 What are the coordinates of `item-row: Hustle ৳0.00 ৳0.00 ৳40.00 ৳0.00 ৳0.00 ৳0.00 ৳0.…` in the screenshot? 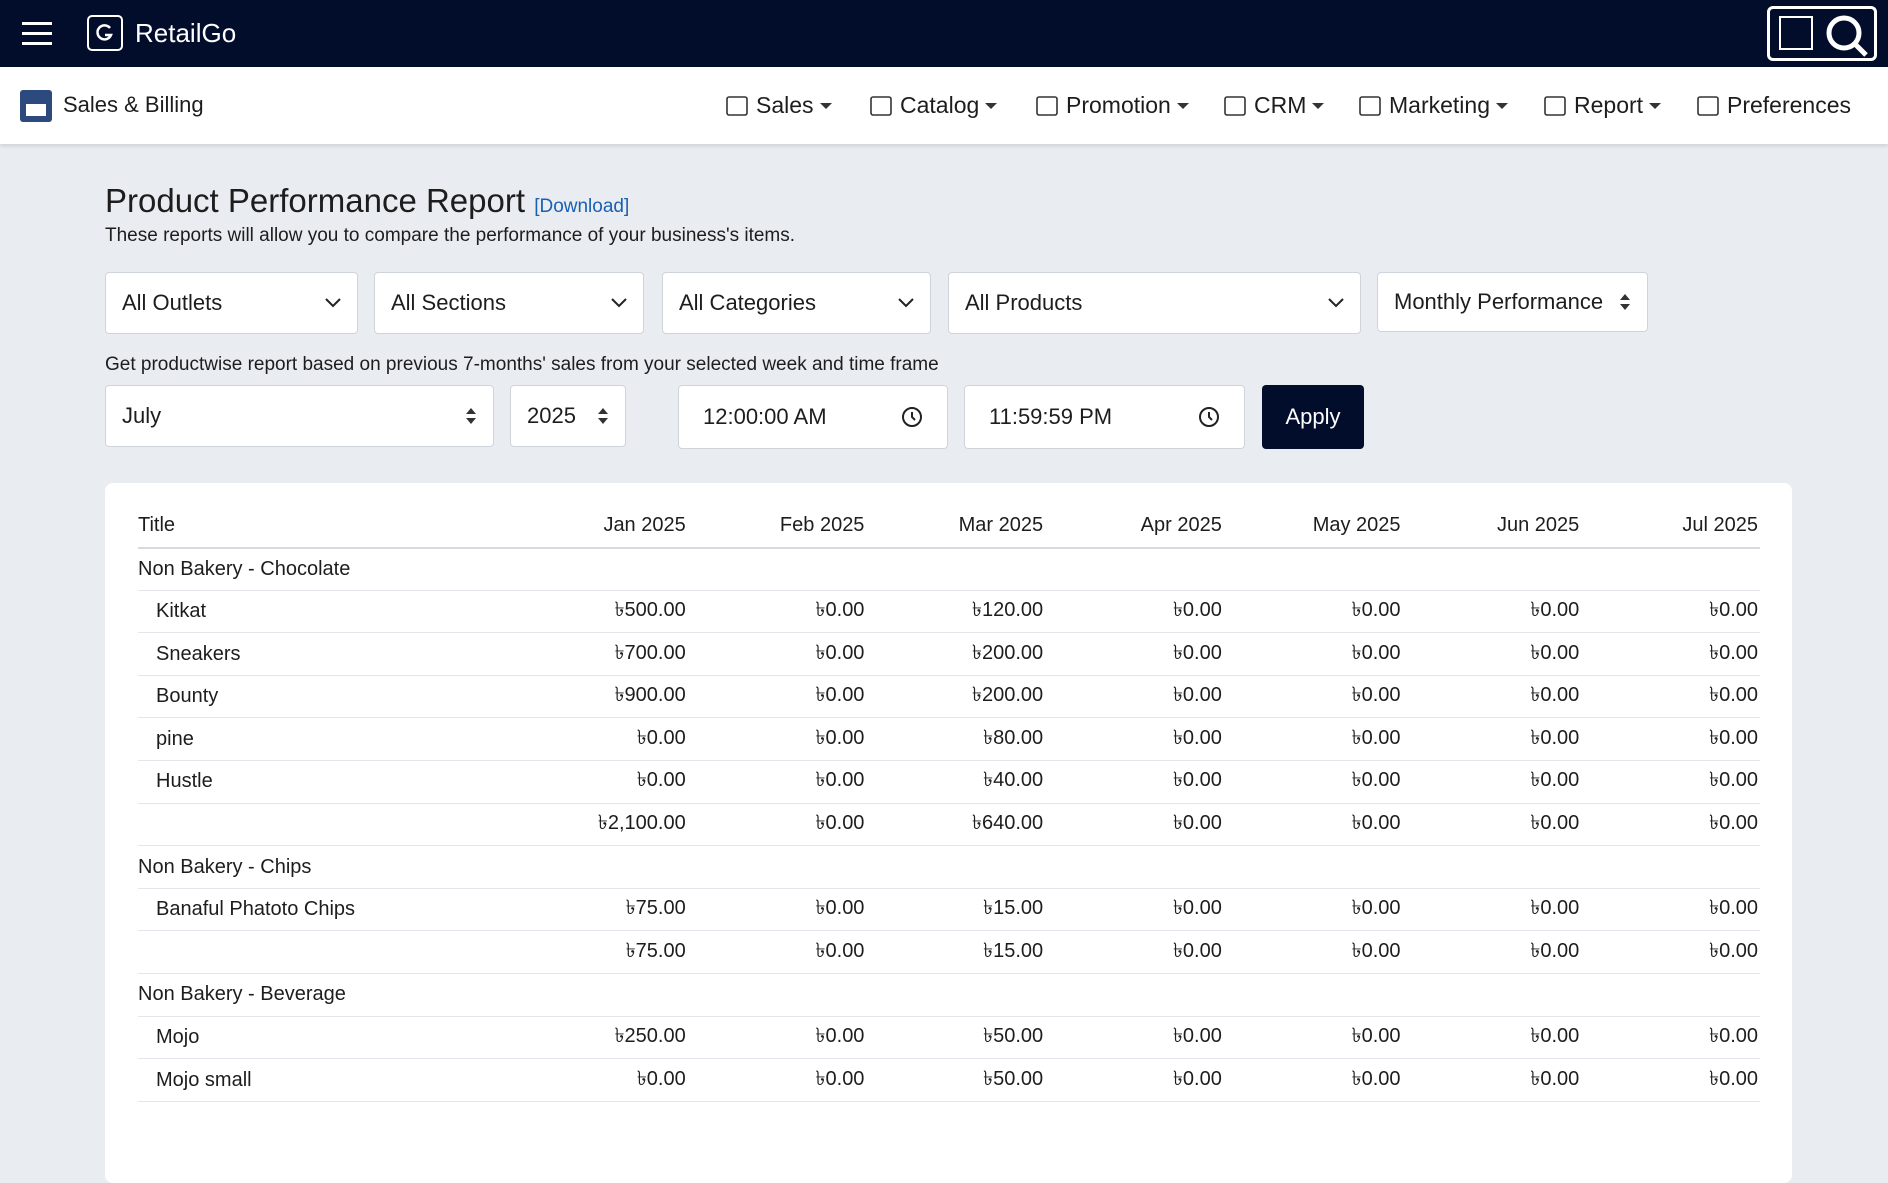 It's located at (949, 782).